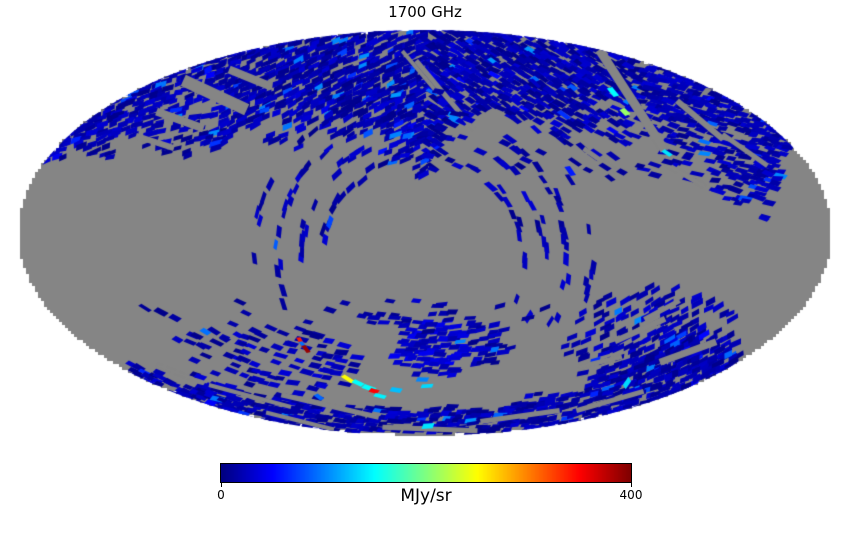 Image resolution: width=850 pixels, height=540 pixels. I want to click on colorbar-max-label: 400, so click(631, 495).